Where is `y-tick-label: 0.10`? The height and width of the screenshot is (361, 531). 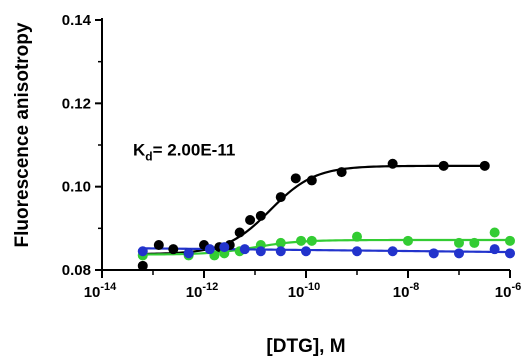 y-tick-label: 0.10 is located at coordinates (76, 187).